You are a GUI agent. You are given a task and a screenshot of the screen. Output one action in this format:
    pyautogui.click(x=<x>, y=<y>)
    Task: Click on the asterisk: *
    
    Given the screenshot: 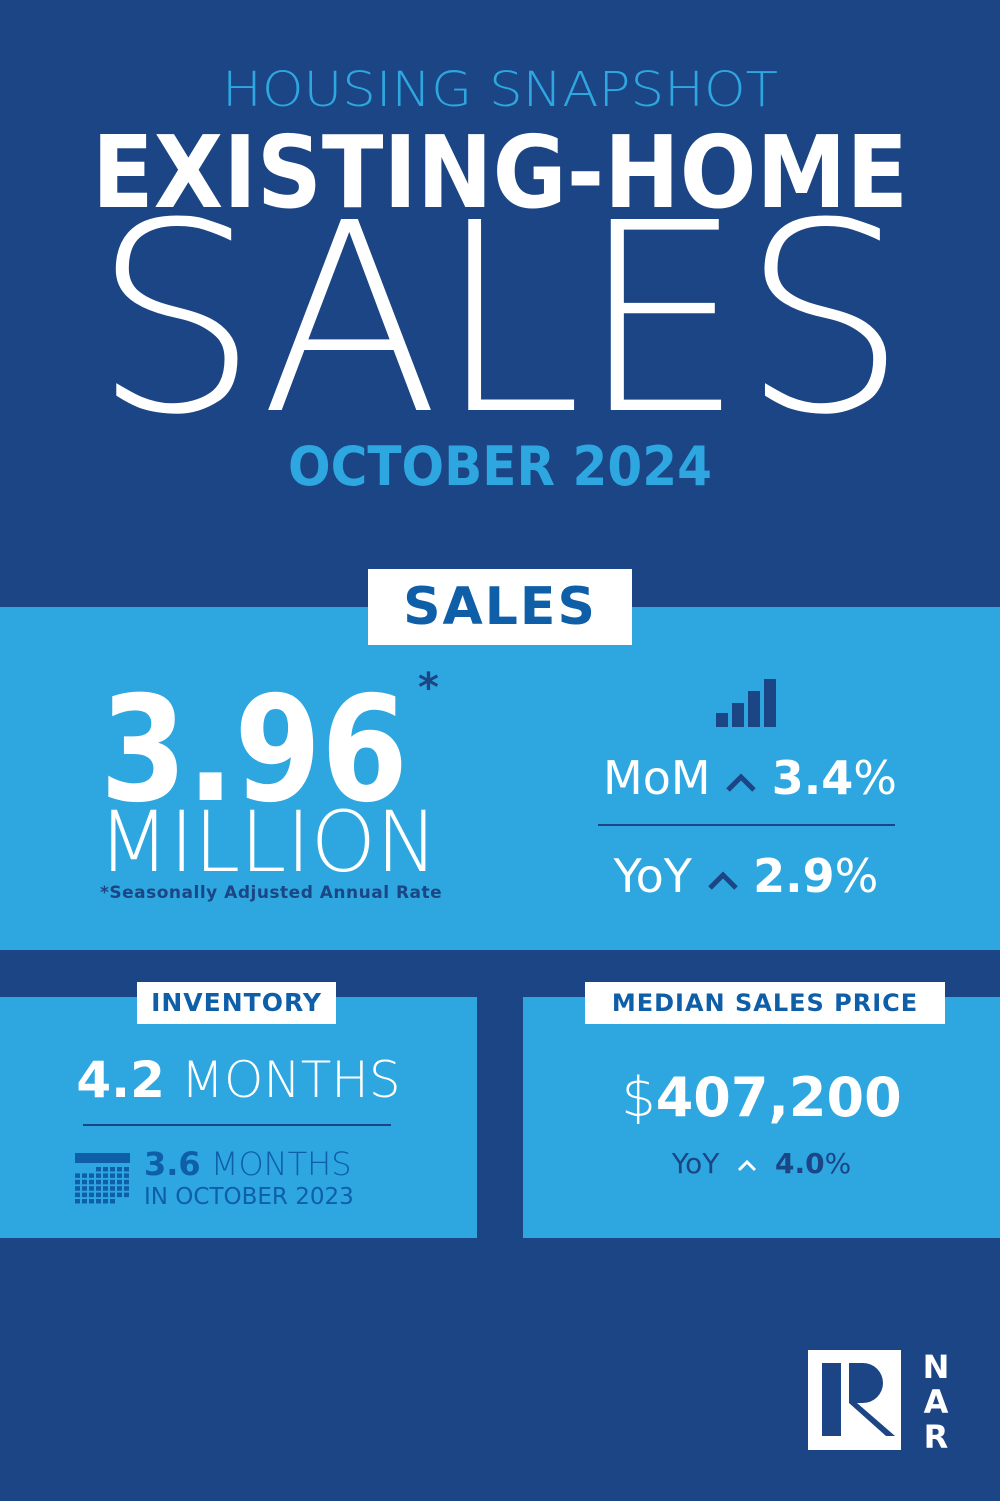 What is the action you would take?
    pyautogui.click(x=428, y=688)
    